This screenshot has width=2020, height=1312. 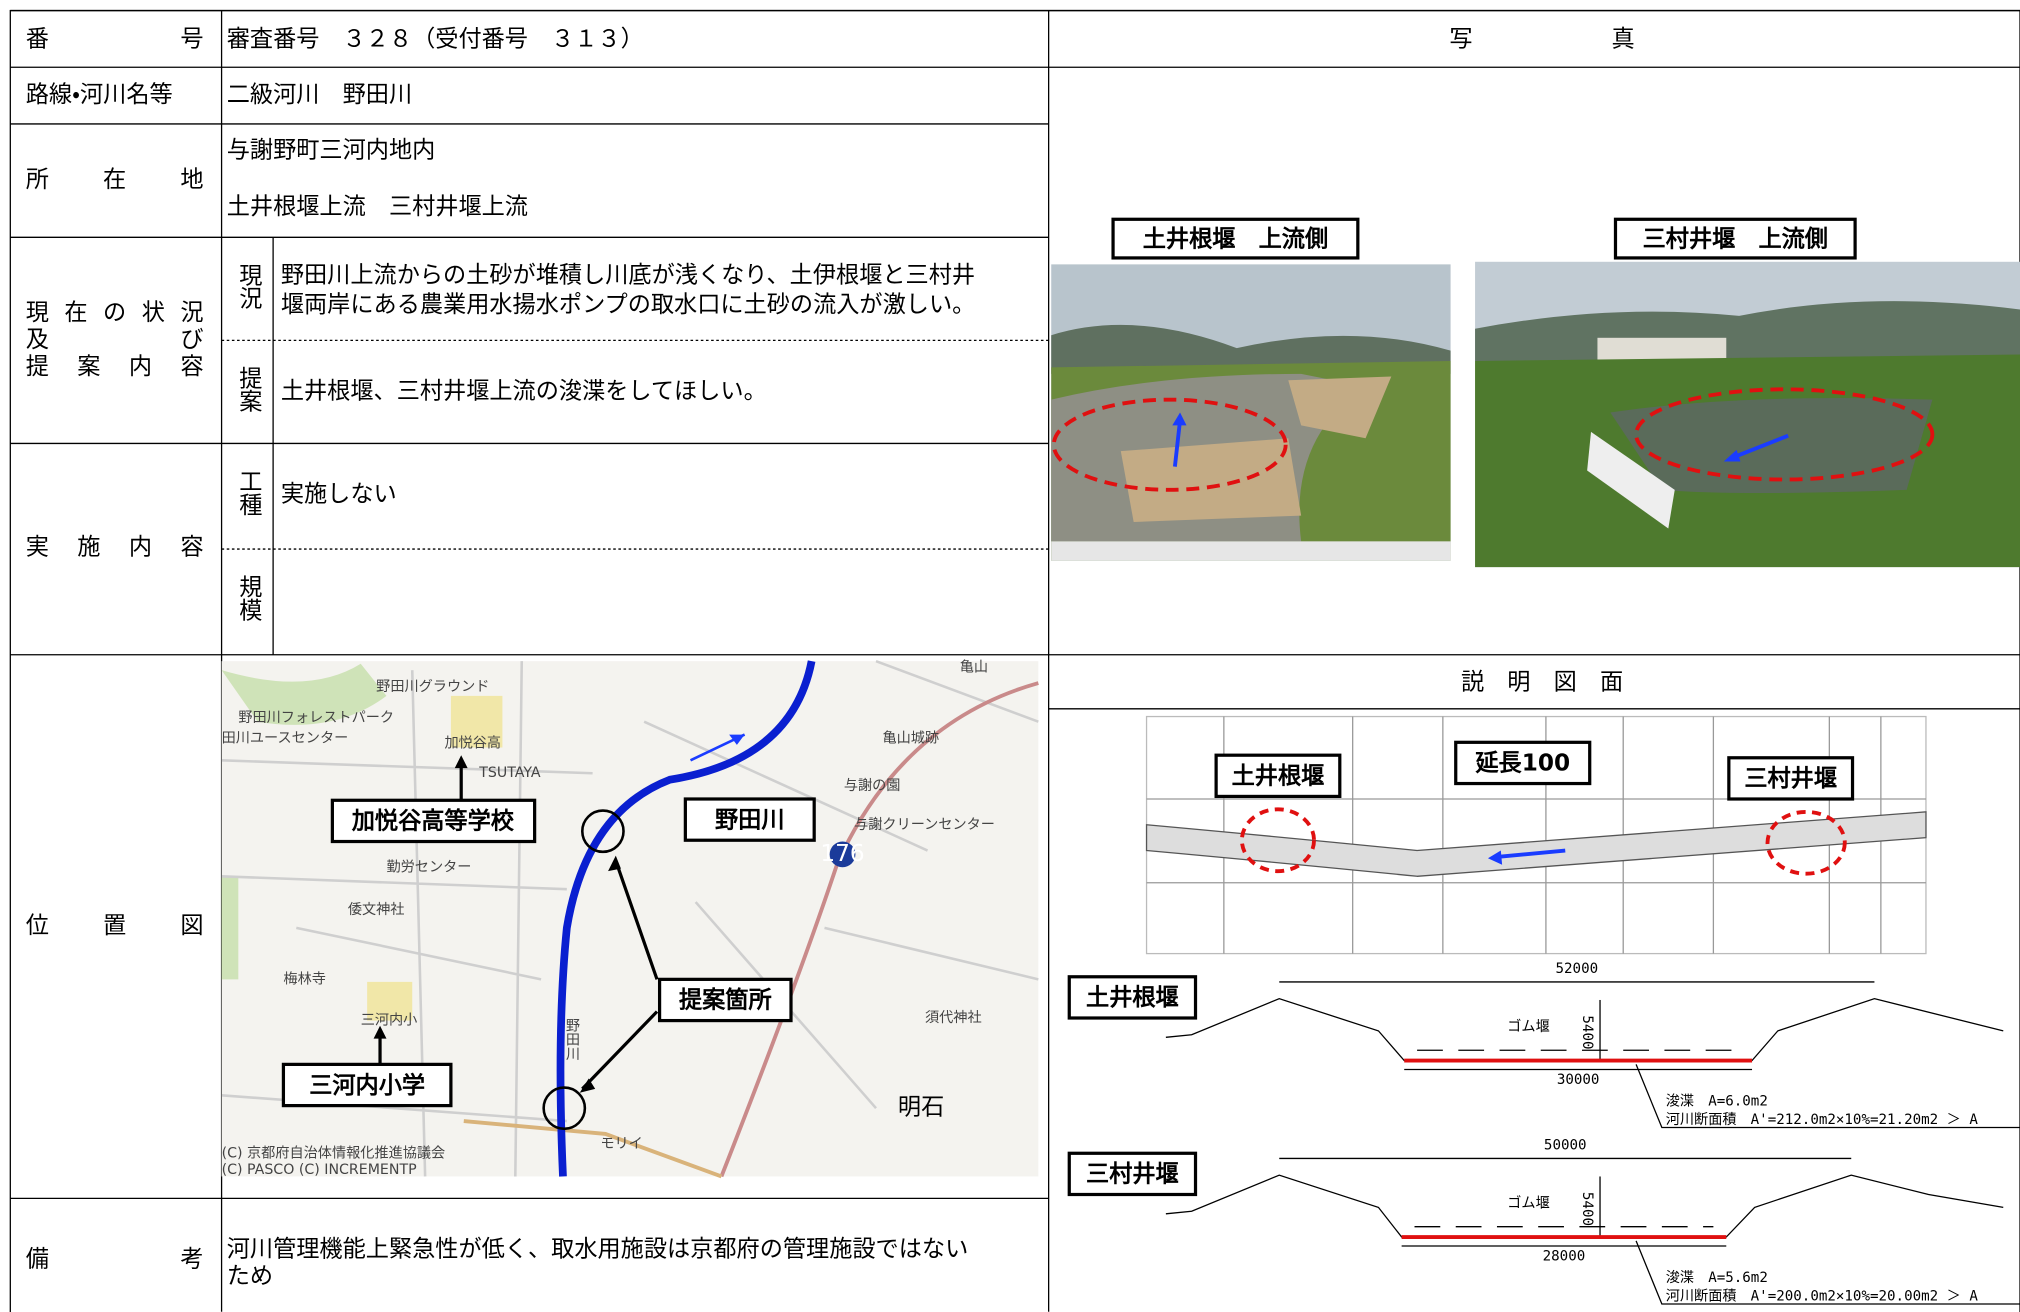 What do you see at coordinates (872, 786) in the screenshot?
I see `map-label: 与謝の園` at bounding box center [872, 786].